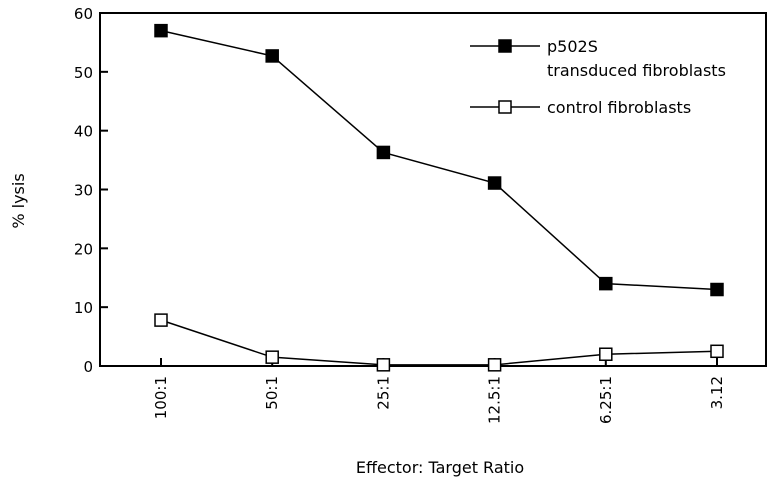  What do you see at coordinates (440, 467) in the screenshot?
I see `x-axis-title: Effector: Target Ratio` at bounding box center [440, 467].